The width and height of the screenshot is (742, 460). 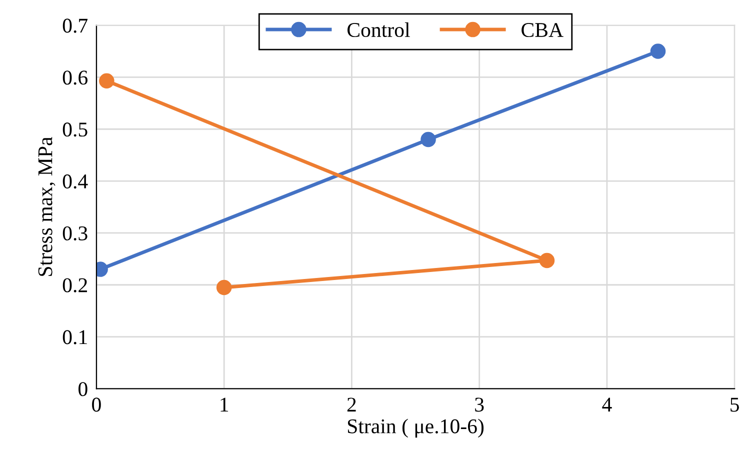 What do you see at coordinates (75, 25) in the screenshot?
I see `y-tick-label: 0.7` at bounding box center [75, 25].